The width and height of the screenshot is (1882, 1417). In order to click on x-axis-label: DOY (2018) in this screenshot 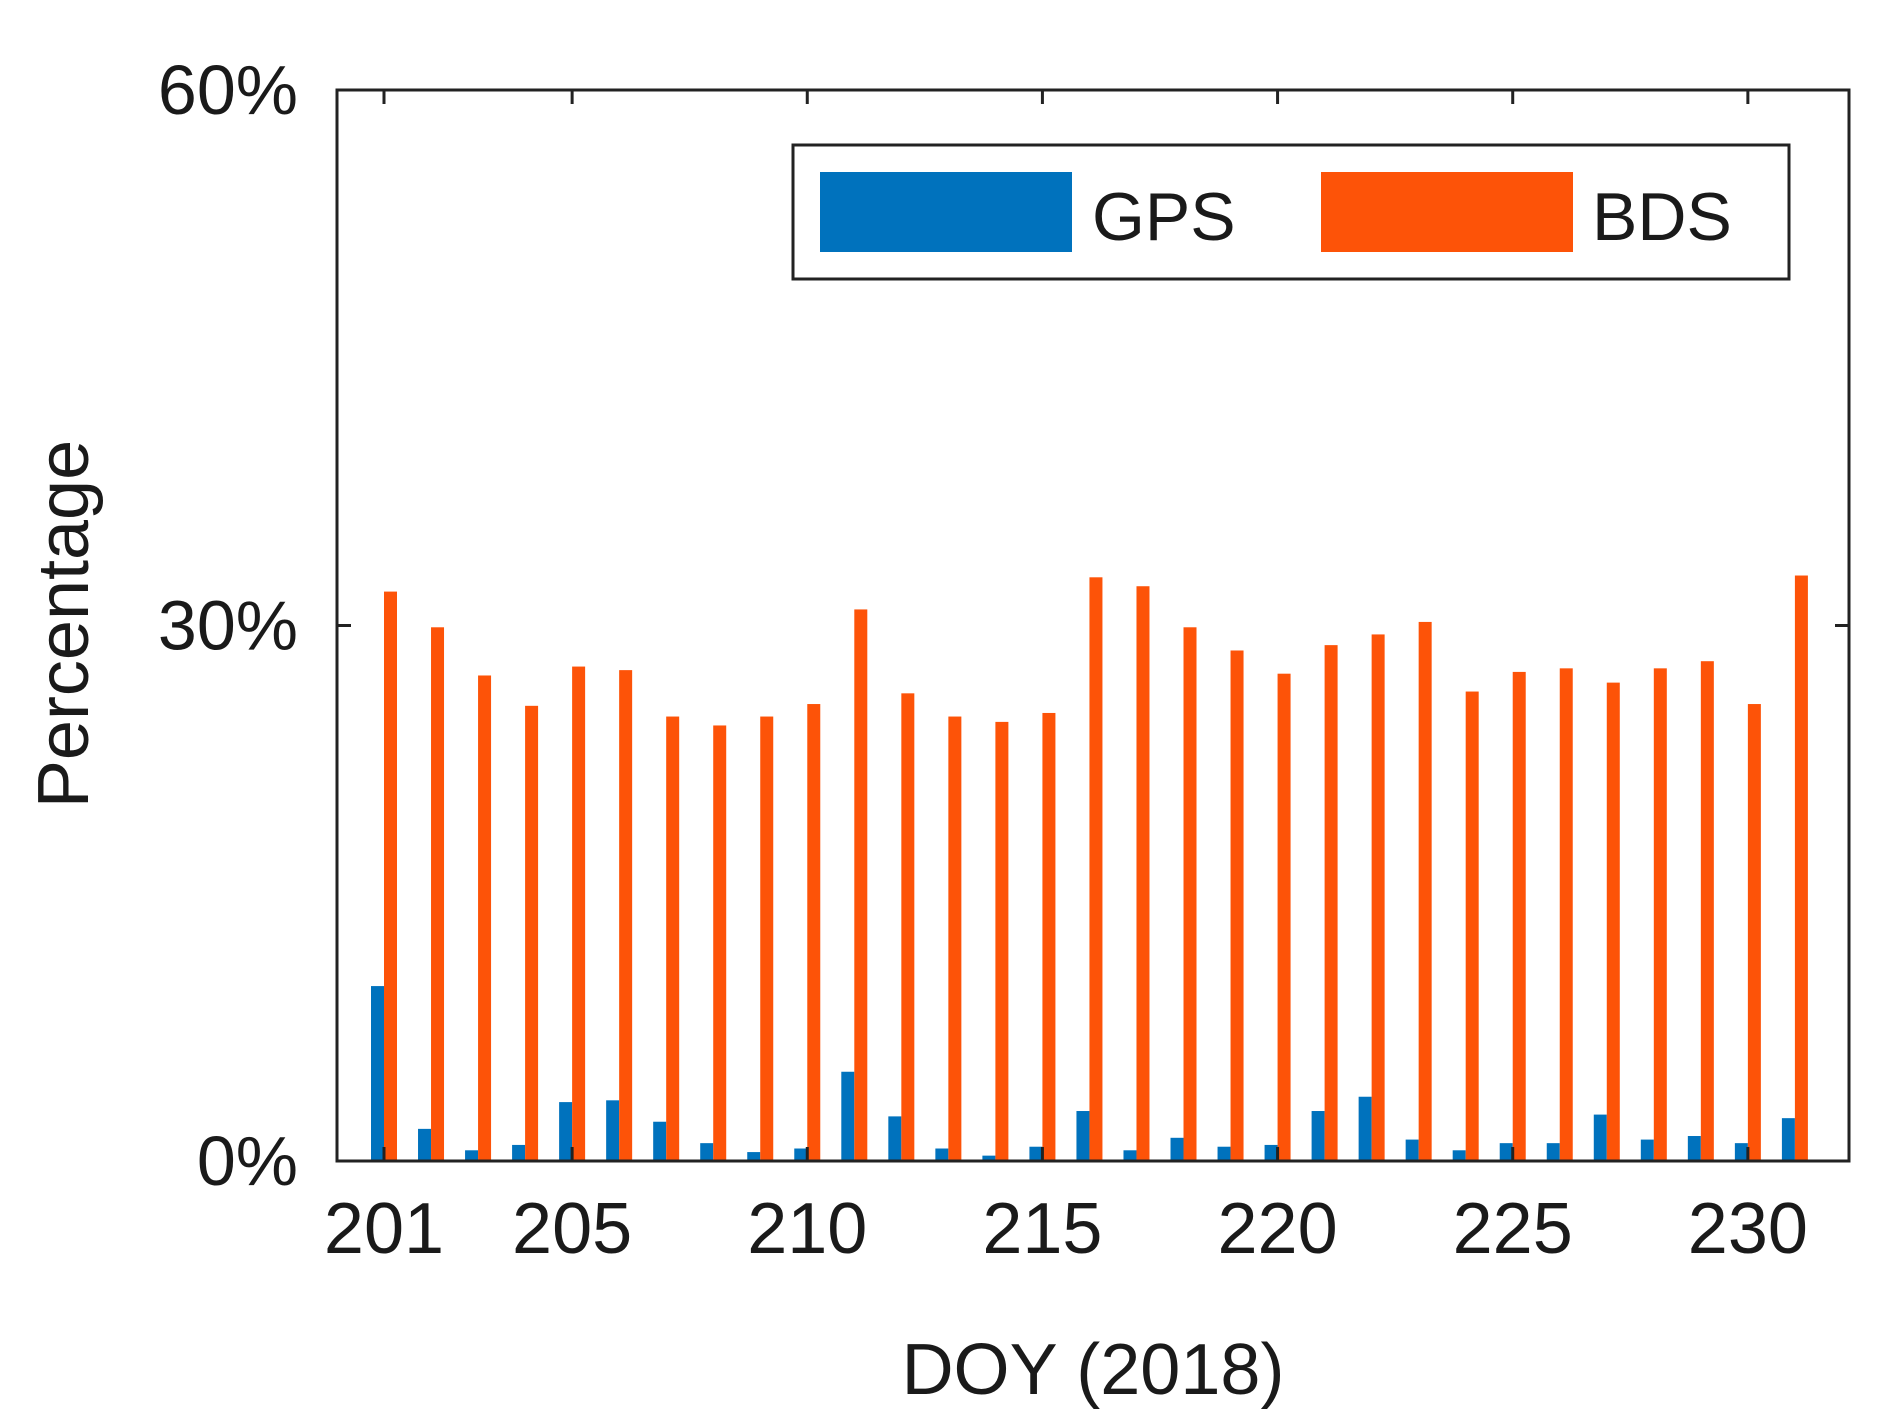, I will do `click(1093, 1370)`.